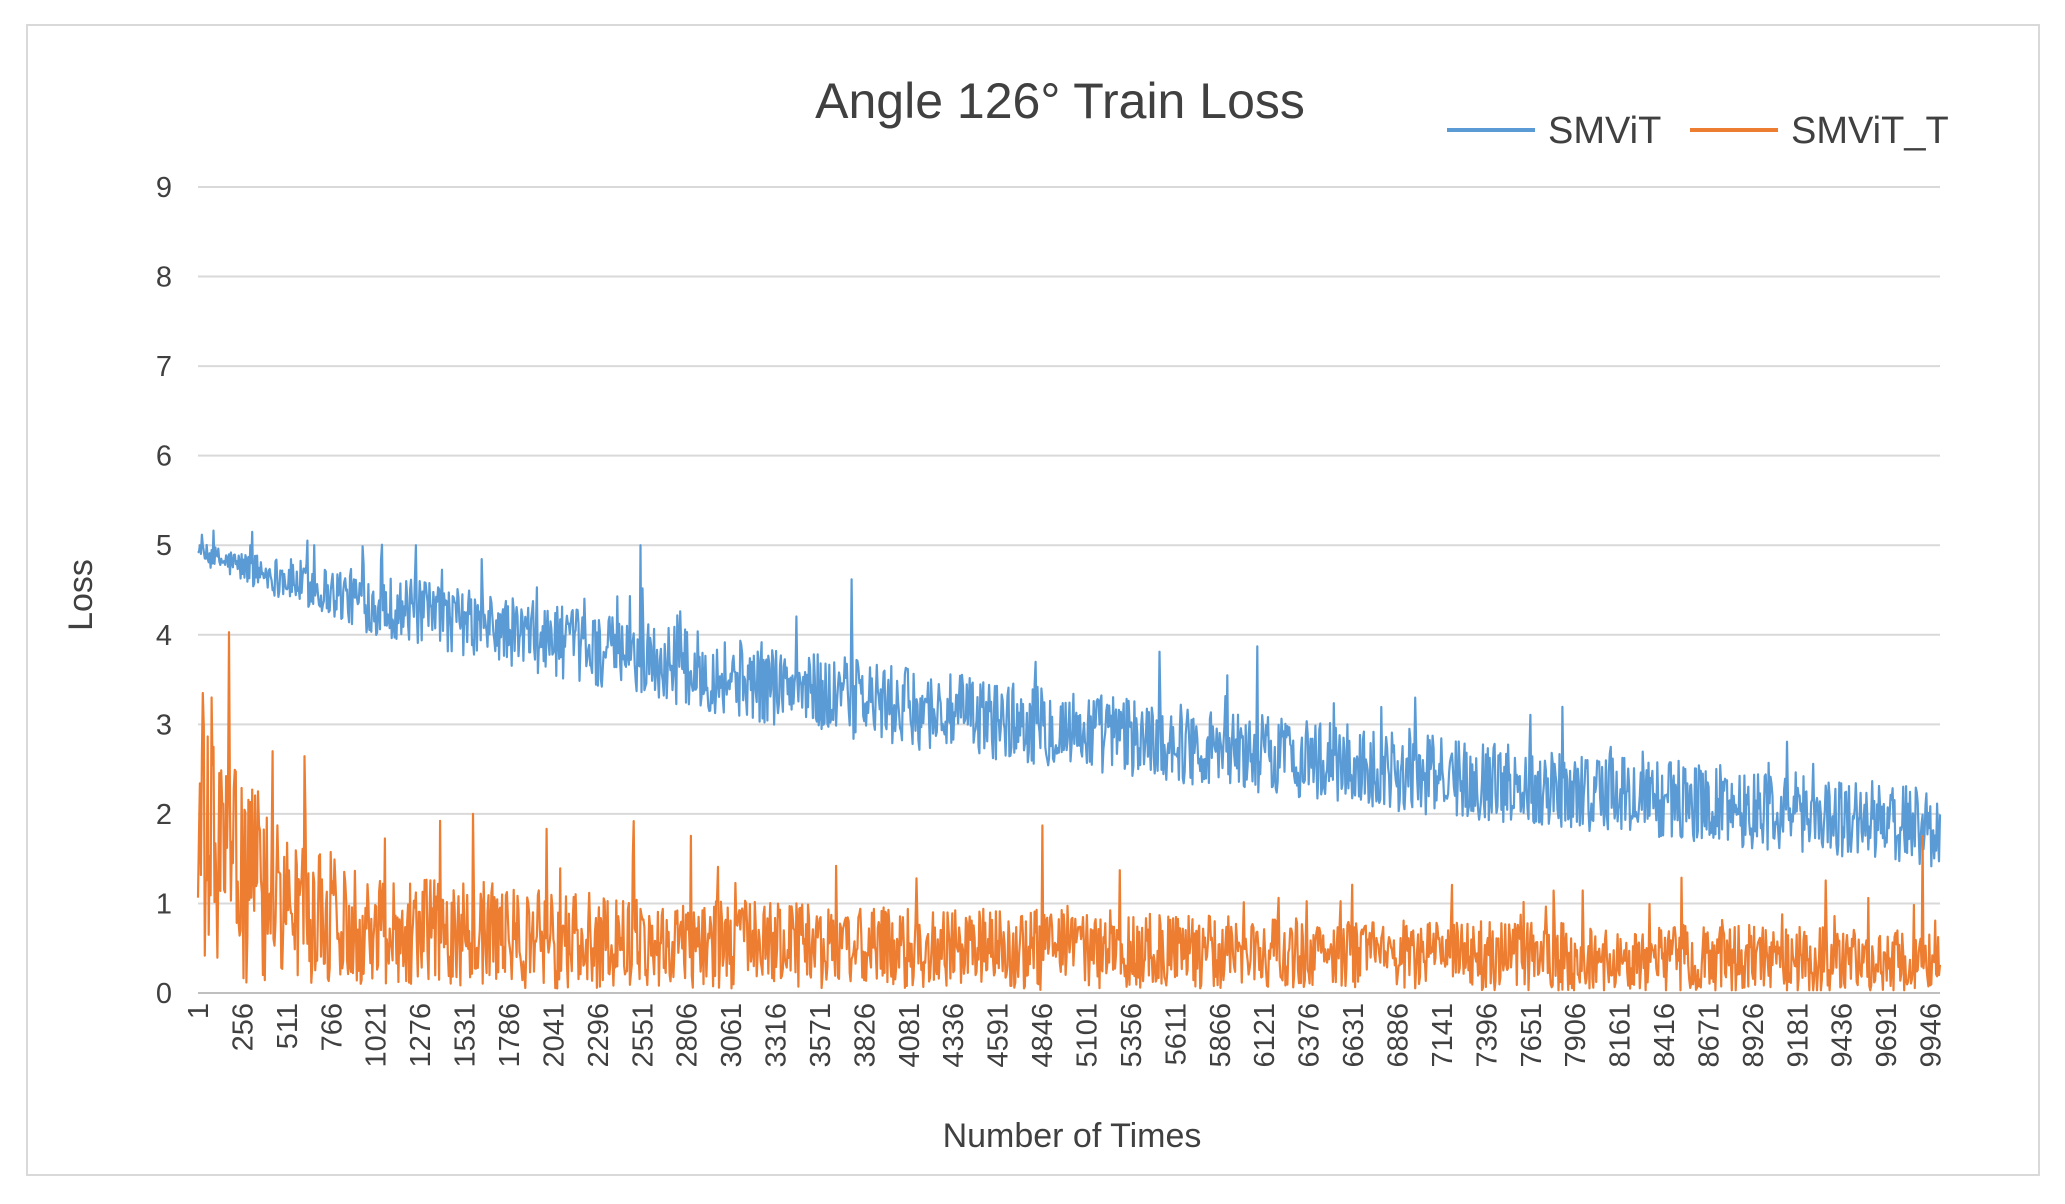 Image resolution: width=2065 pixels, height=1204 pixels. Describe the element at coordinates (1221, 1035) in the screenshot. I see `x-tick-label: 5866` at that location.